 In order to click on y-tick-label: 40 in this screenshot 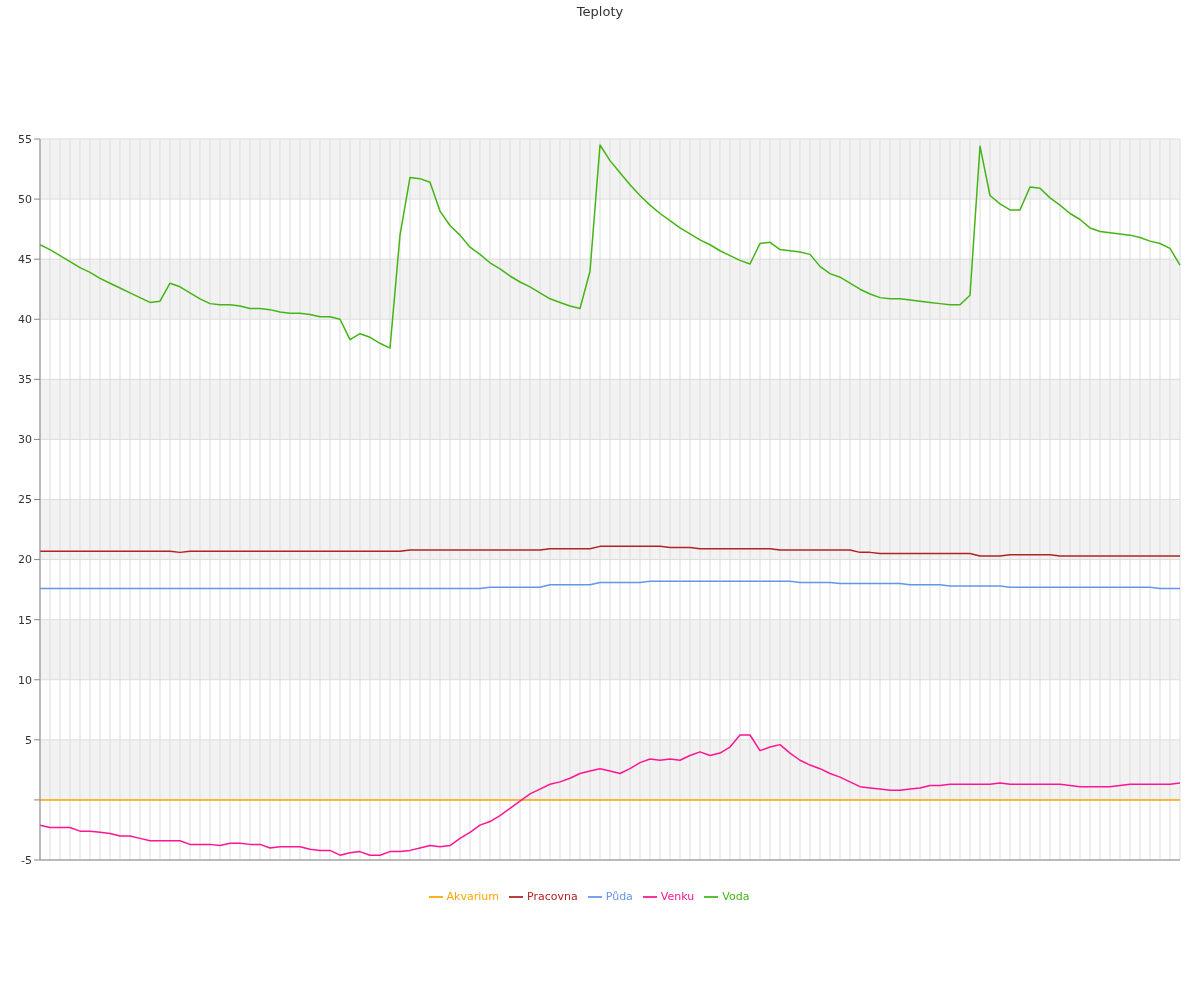, I will do `click(25, 320)`.